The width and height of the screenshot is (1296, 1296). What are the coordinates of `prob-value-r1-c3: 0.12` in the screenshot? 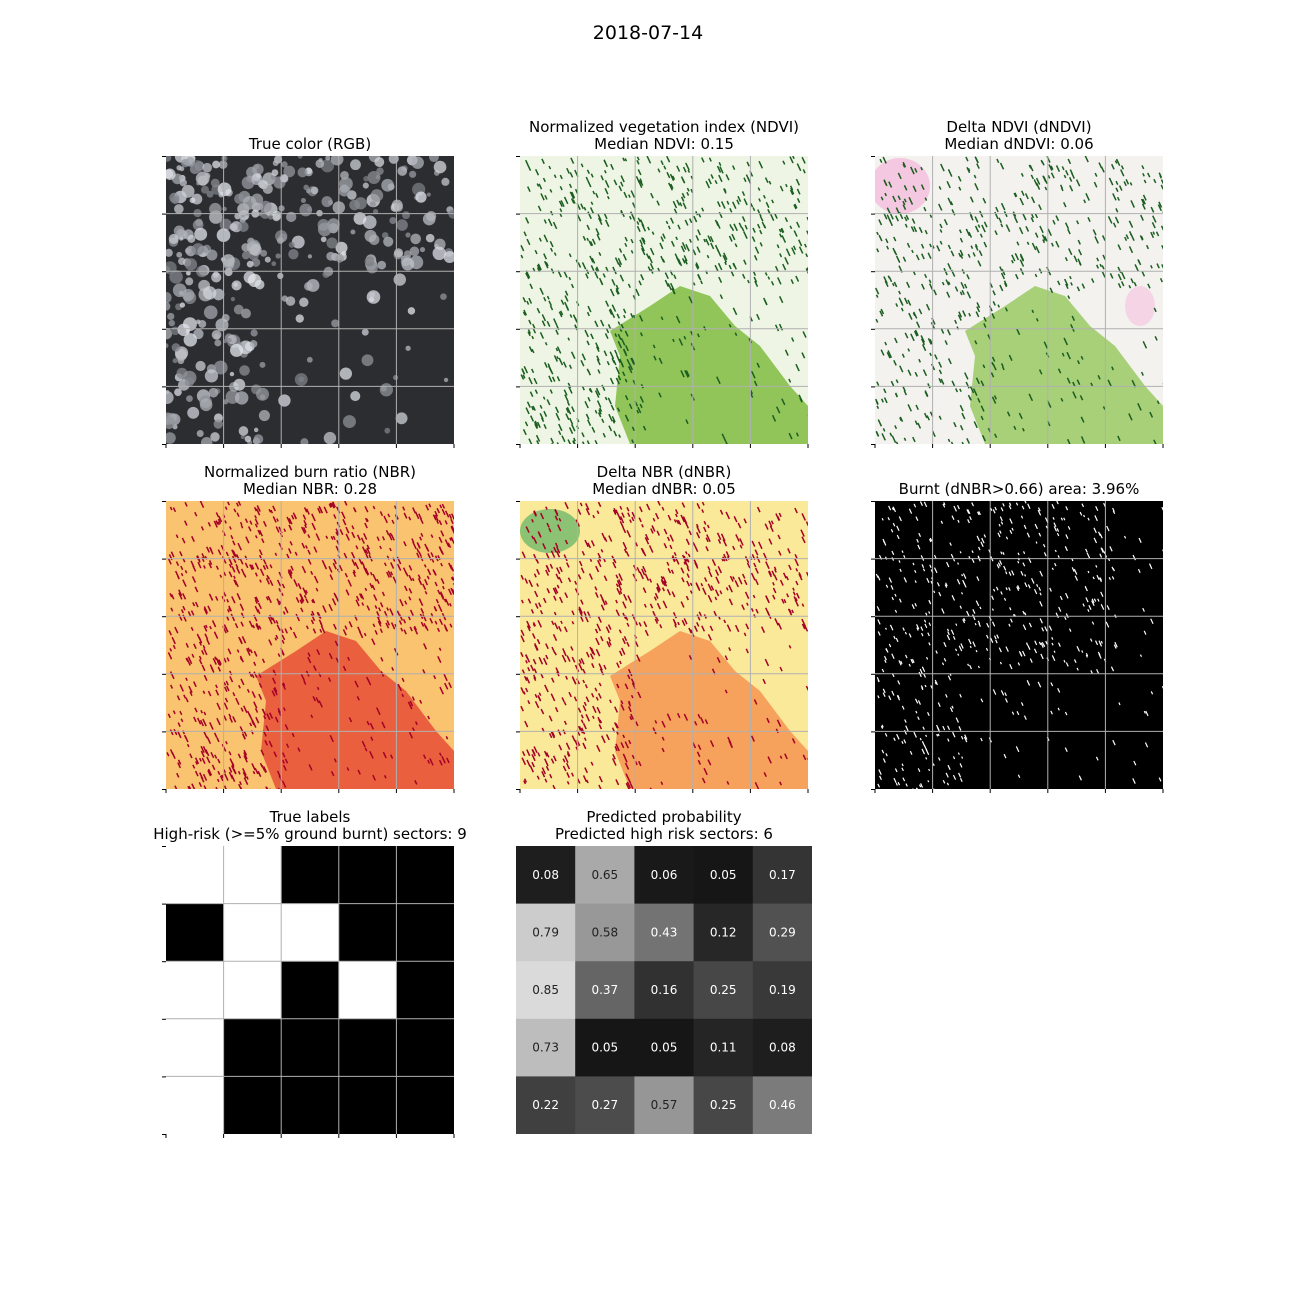 It's located at (723, 932).